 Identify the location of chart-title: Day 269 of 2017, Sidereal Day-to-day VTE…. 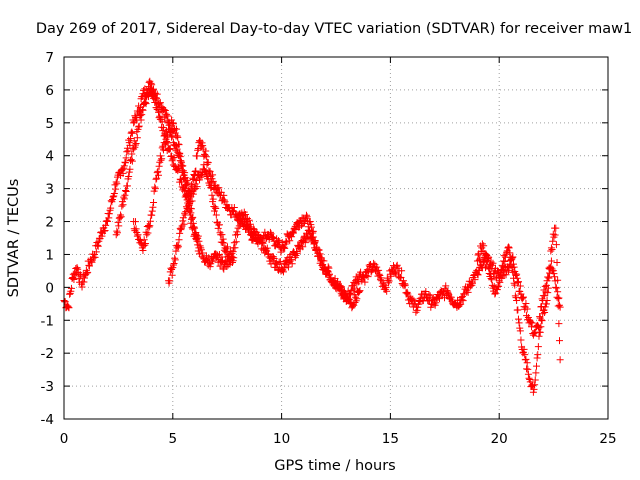
(334, 29).